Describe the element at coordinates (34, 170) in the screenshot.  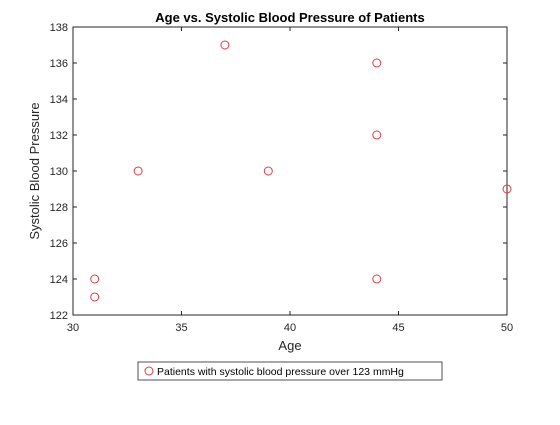
I see `y-axis-label: Systolic Blood Pressure` at that location.